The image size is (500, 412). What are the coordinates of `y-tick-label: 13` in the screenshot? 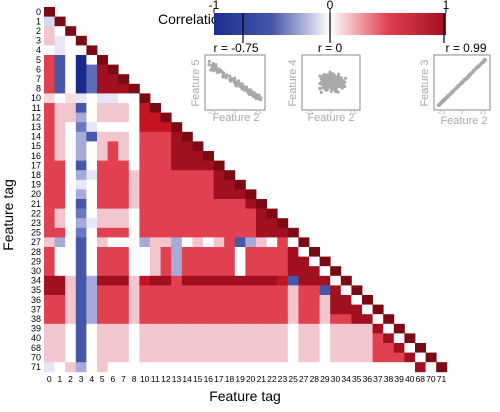 It's located at (36, 127).